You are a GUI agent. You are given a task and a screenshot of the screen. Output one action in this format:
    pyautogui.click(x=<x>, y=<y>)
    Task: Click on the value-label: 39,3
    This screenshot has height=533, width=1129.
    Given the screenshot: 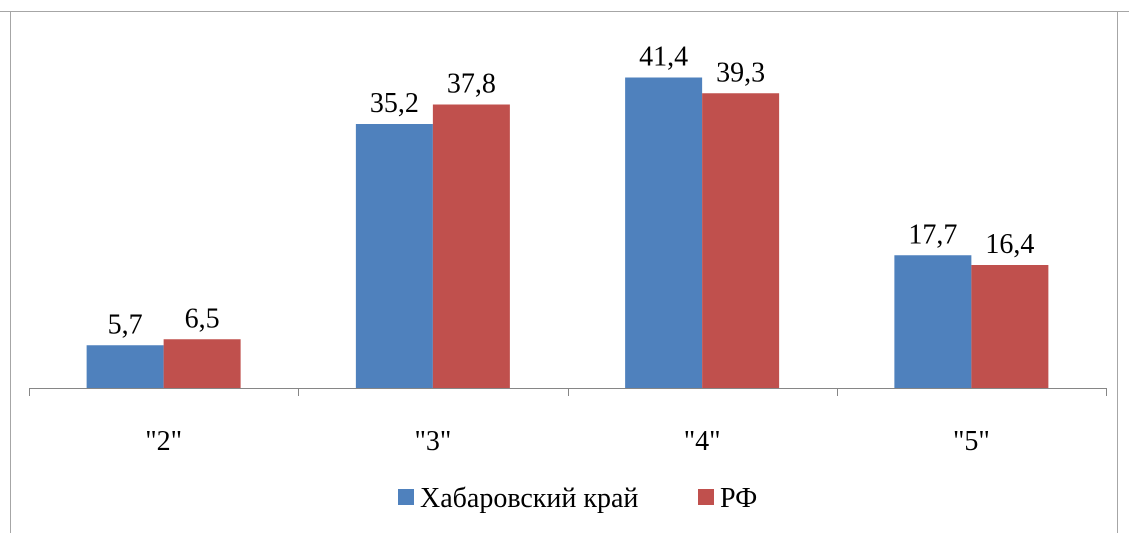 What is the action you would take?
    pyautogui.click(x=740, y=72)
    